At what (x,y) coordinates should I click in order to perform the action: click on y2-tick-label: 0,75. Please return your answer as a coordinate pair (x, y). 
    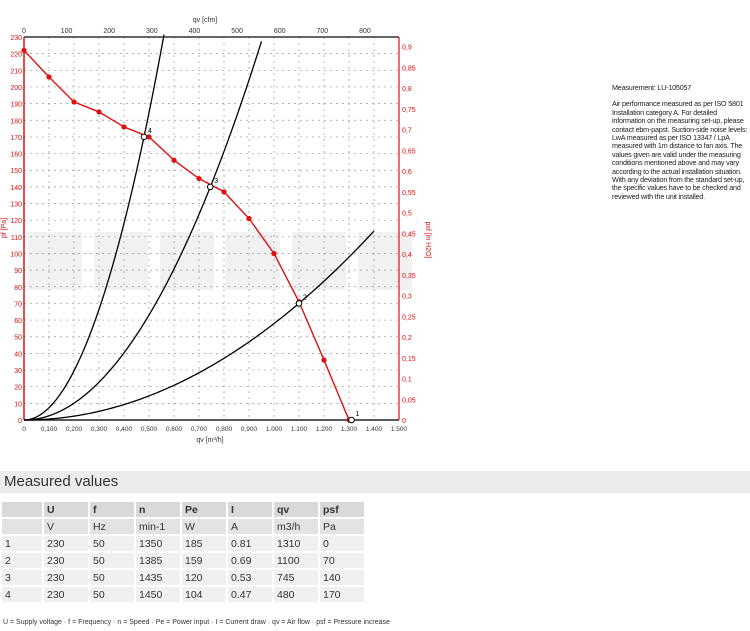
    Looking at the image, I should click on (409, 110).